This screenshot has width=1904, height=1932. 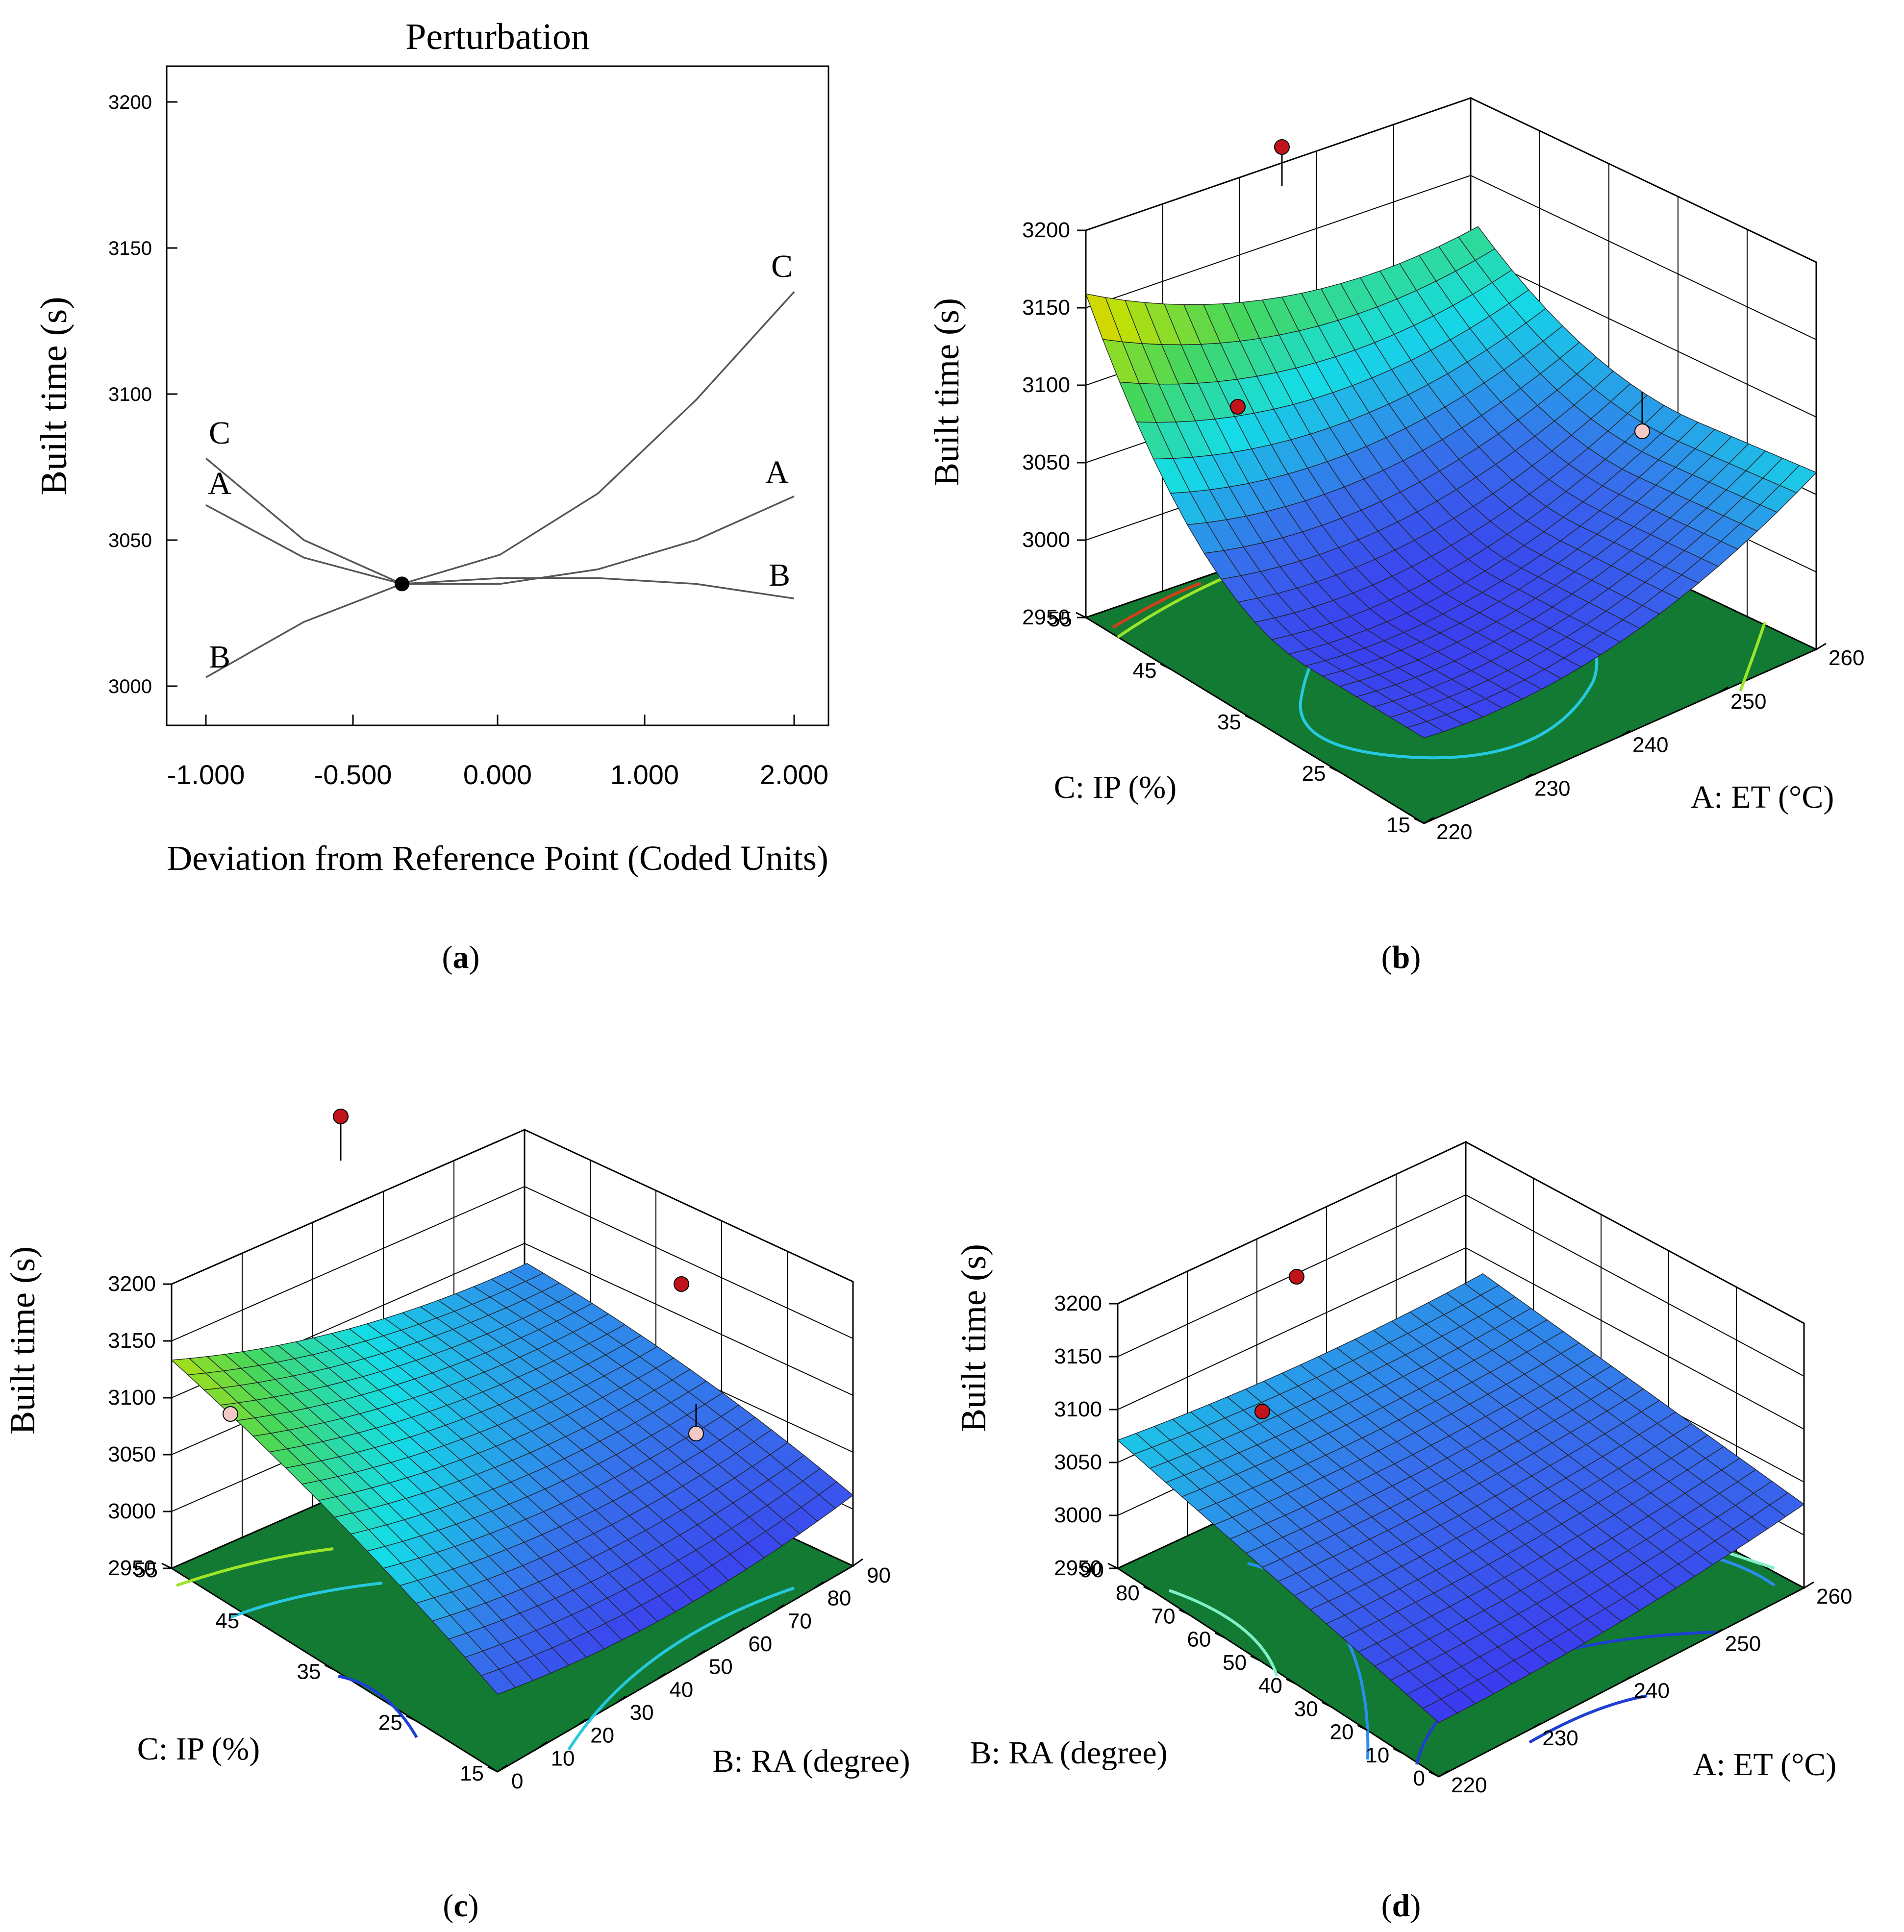 I want to click on caption-b: (b), so click(x=1401, y=957).